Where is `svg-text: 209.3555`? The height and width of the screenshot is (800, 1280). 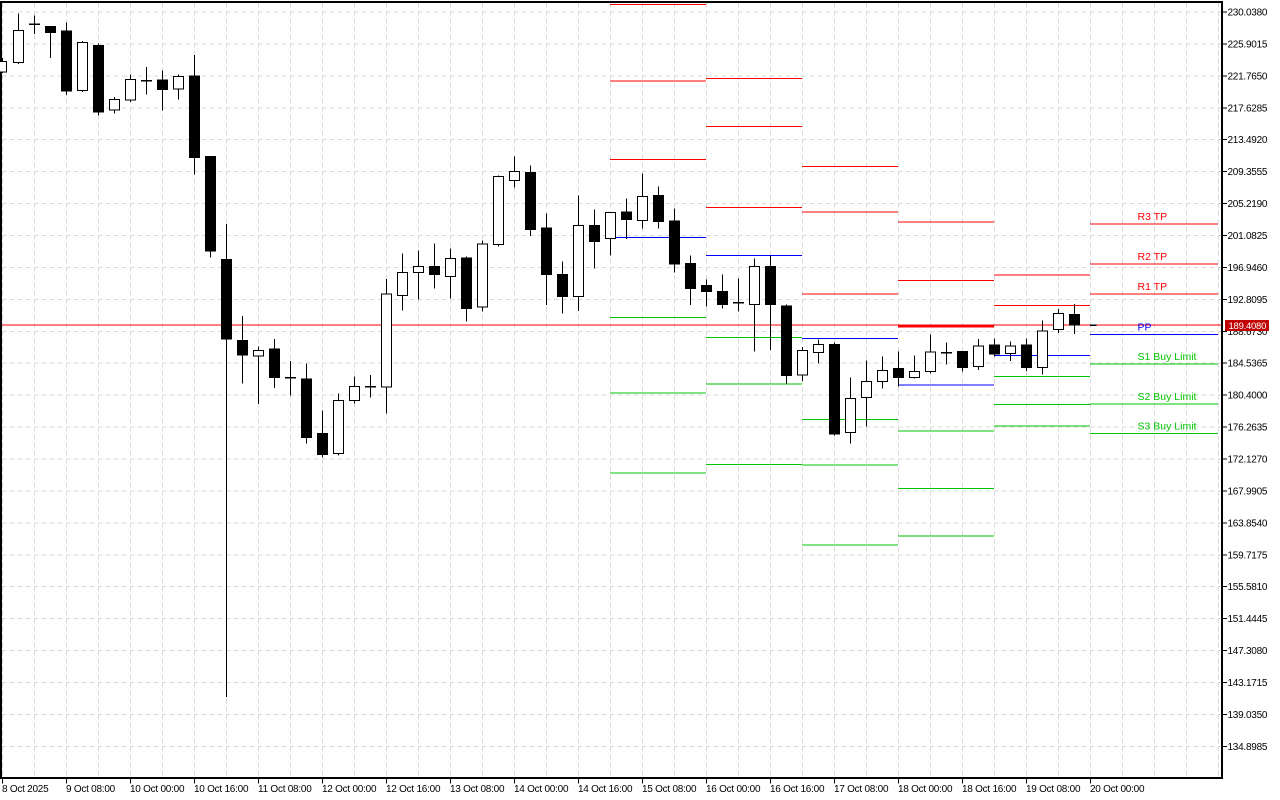
svg-text: 209.3555 is located at coordinates (1248, 172).